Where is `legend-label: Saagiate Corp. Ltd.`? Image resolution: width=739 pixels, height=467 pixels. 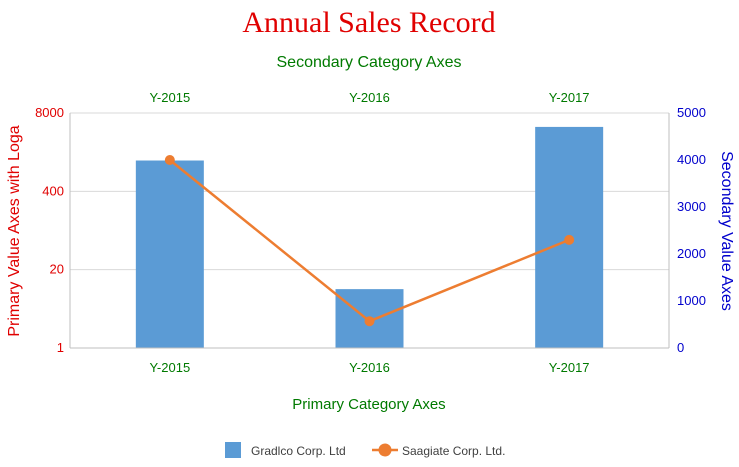 legend-label: Saagiate Corp. Ltd. is located at coordinates (453, 451).